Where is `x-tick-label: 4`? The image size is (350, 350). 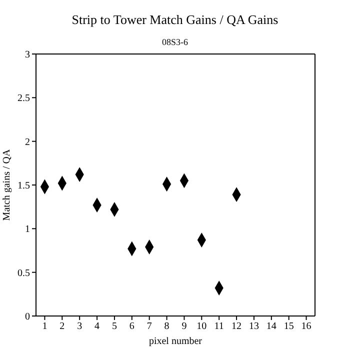 x-tick-label: 4 is located at coordinates (97, 326).